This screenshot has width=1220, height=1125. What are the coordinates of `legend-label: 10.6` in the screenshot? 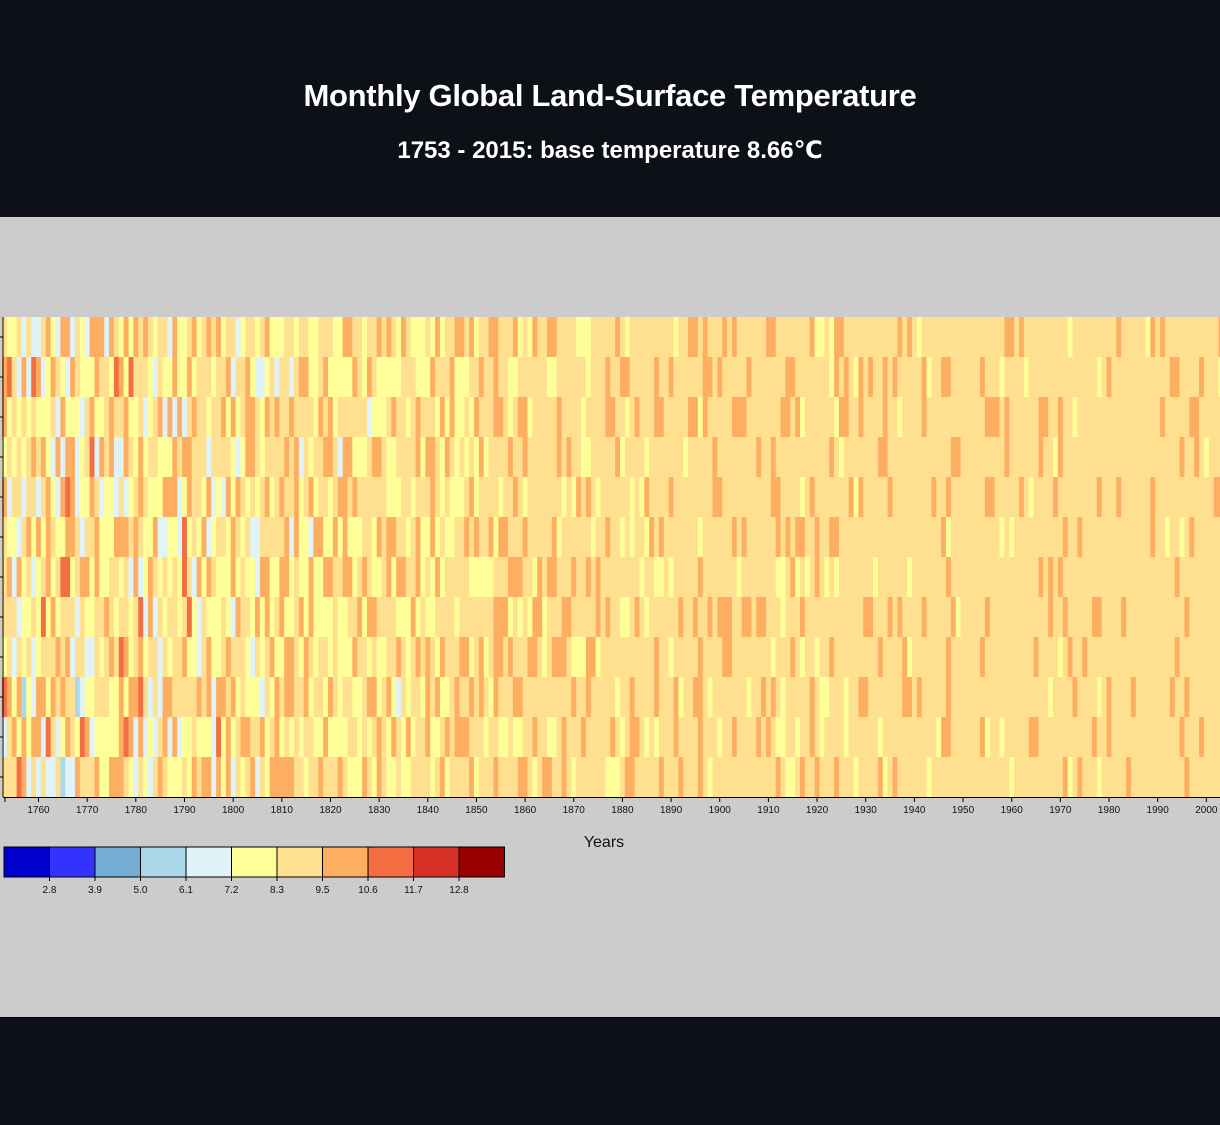 It's located at (368, 890).